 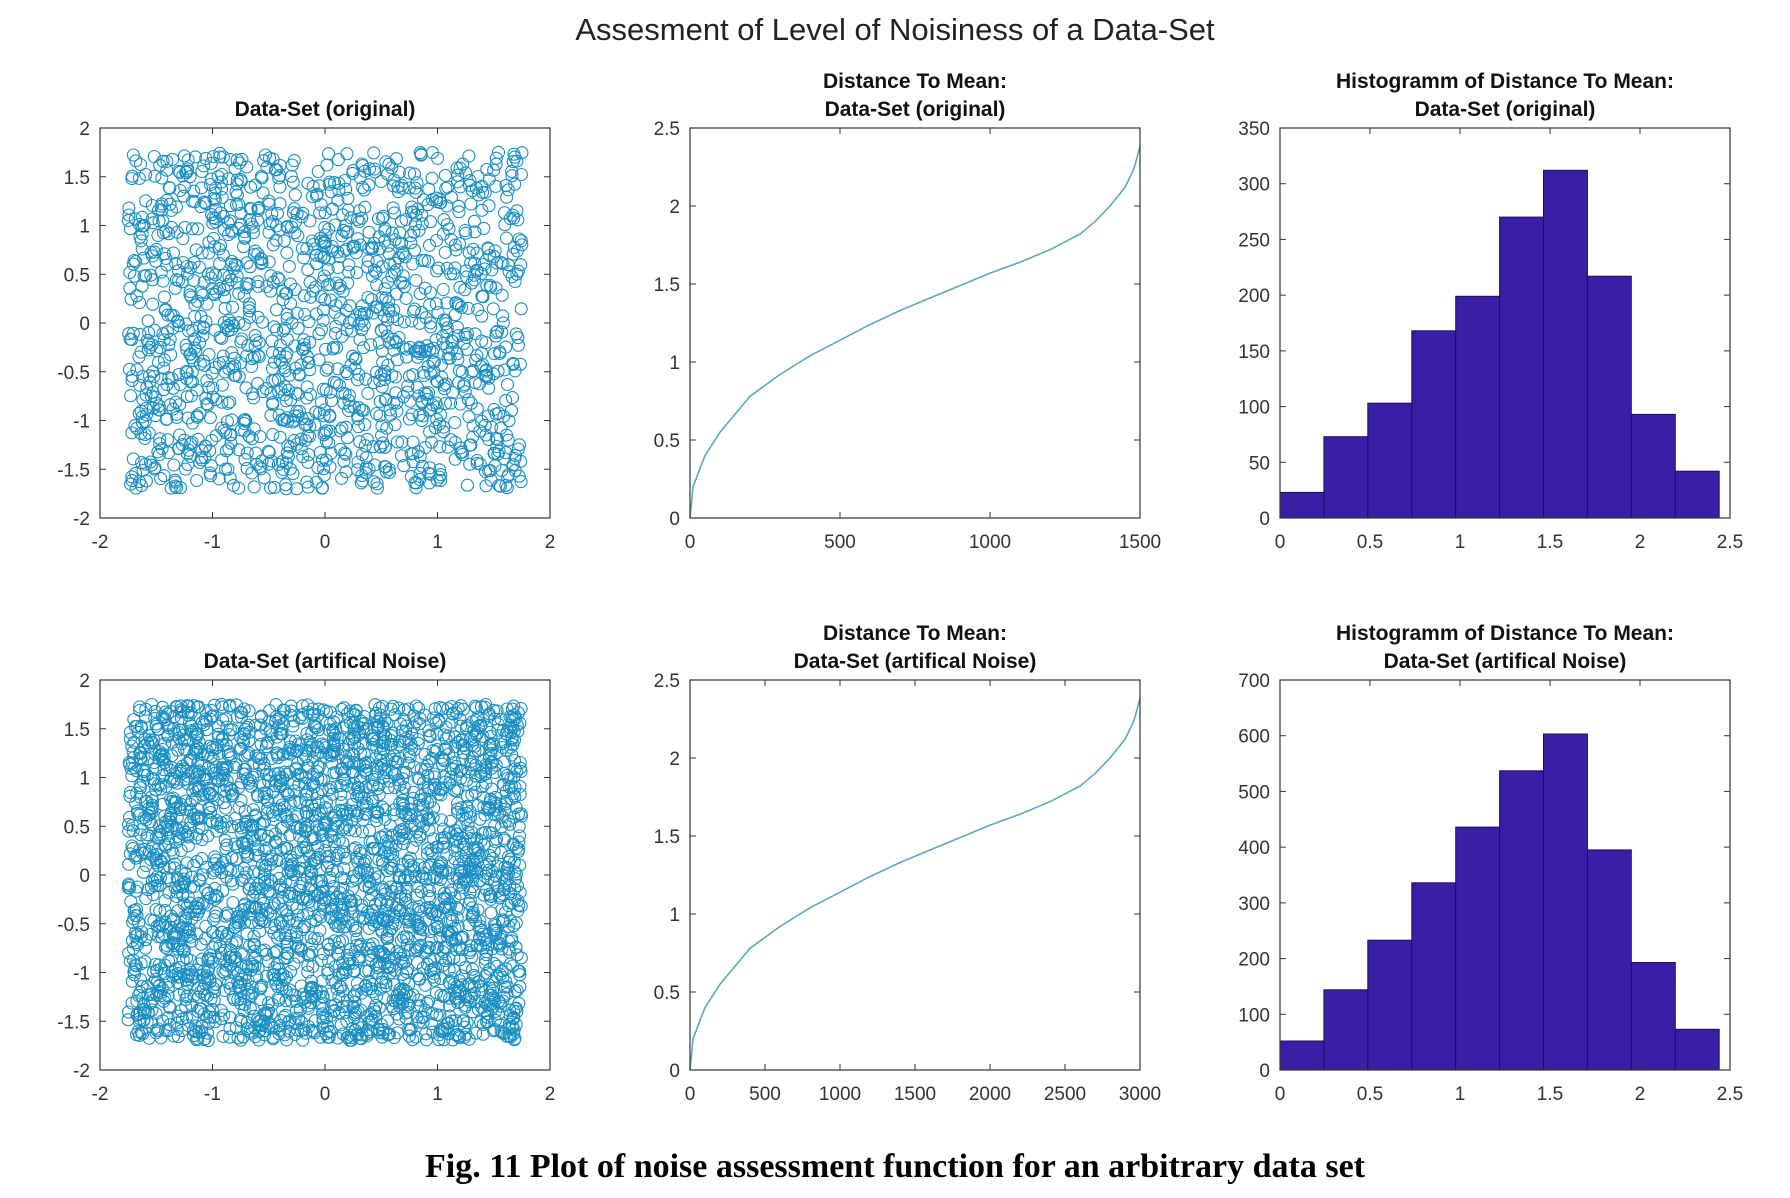 What do you see at coordinates (915, 323) in the screenshot?
I see `axes-box` at bounding box center [915, 323].